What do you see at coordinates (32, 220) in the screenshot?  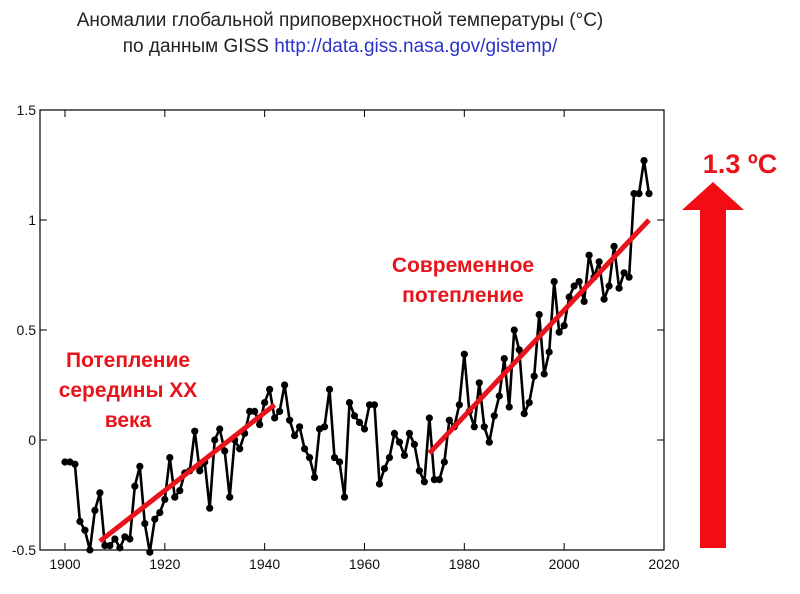 I see `y-tick-label: 1` at bounding box center [32, 220].